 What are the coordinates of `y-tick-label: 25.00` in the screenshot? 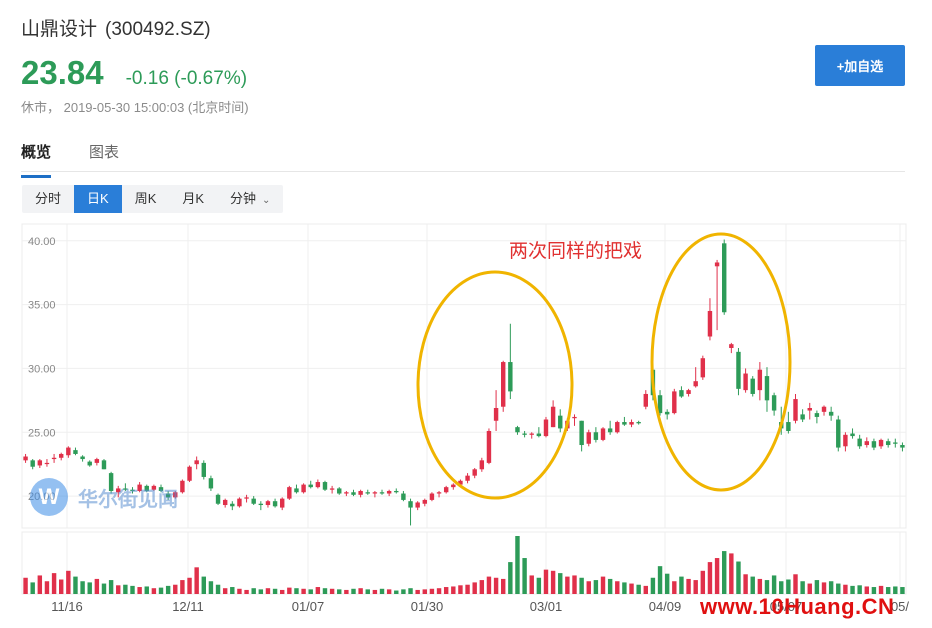 It's located at (42, 433).